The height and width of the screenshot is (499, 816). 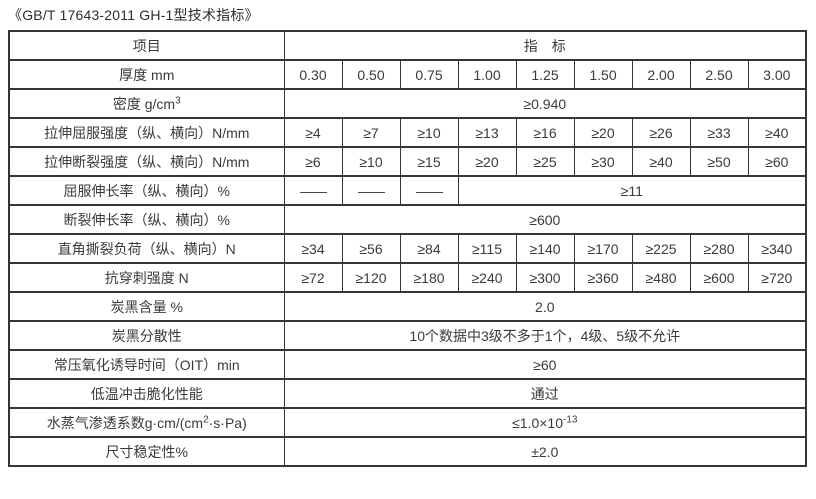 I want to click on row-label-superscript: 2, so click(x=206, y=419).